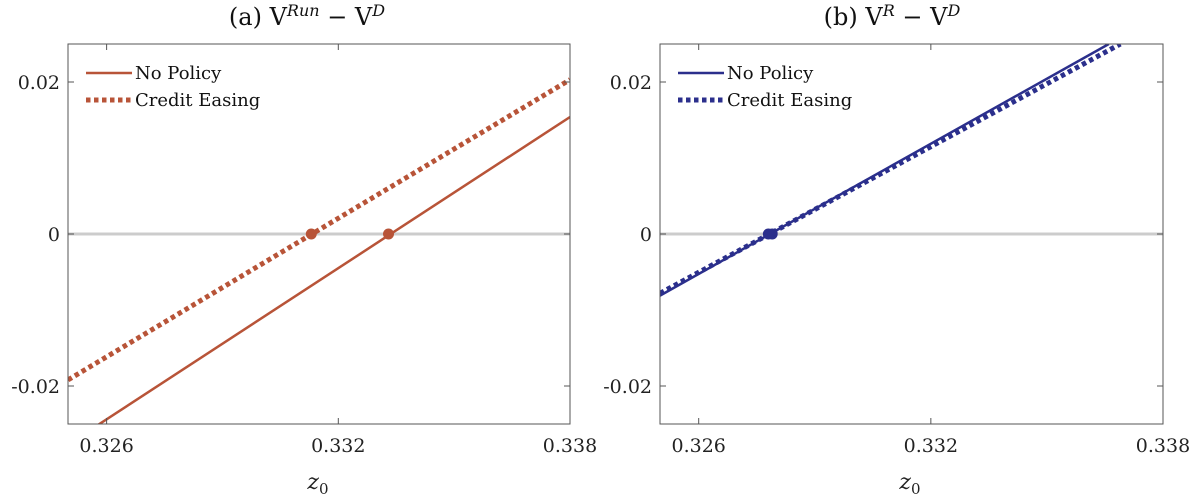 This screenshot has height=496, width=1195. Describe the element at coordinates (627, 387) in the screenshot. I see `panel-b-ytick-label: -0.02` at that location.